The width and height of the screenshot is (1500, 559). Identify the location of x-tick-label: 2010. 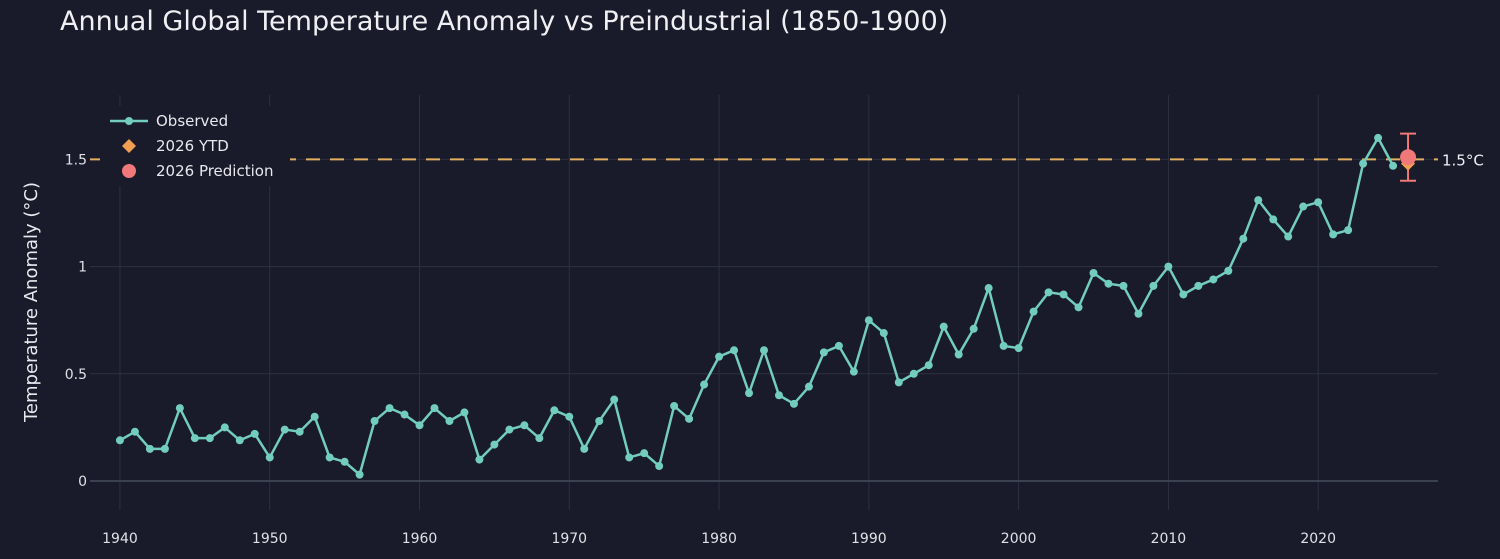
(1169, 539).